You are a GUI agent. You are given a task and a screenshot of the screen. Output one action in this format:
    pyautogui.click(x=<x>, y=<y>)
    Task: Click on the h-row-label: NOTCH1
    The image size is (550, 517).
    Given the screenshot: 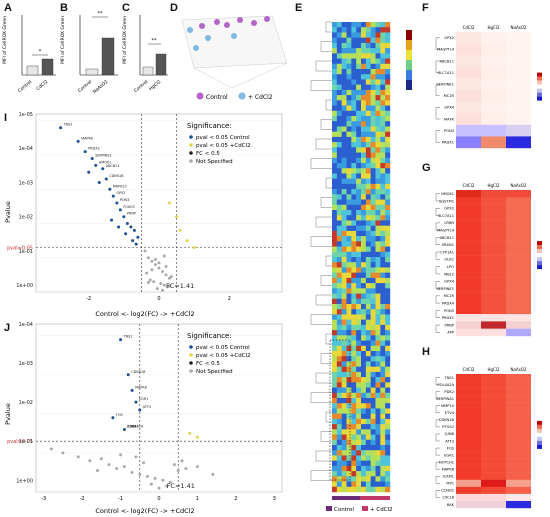 What is the action you would take?
    pyautogui.click(x=446, y=462)
    